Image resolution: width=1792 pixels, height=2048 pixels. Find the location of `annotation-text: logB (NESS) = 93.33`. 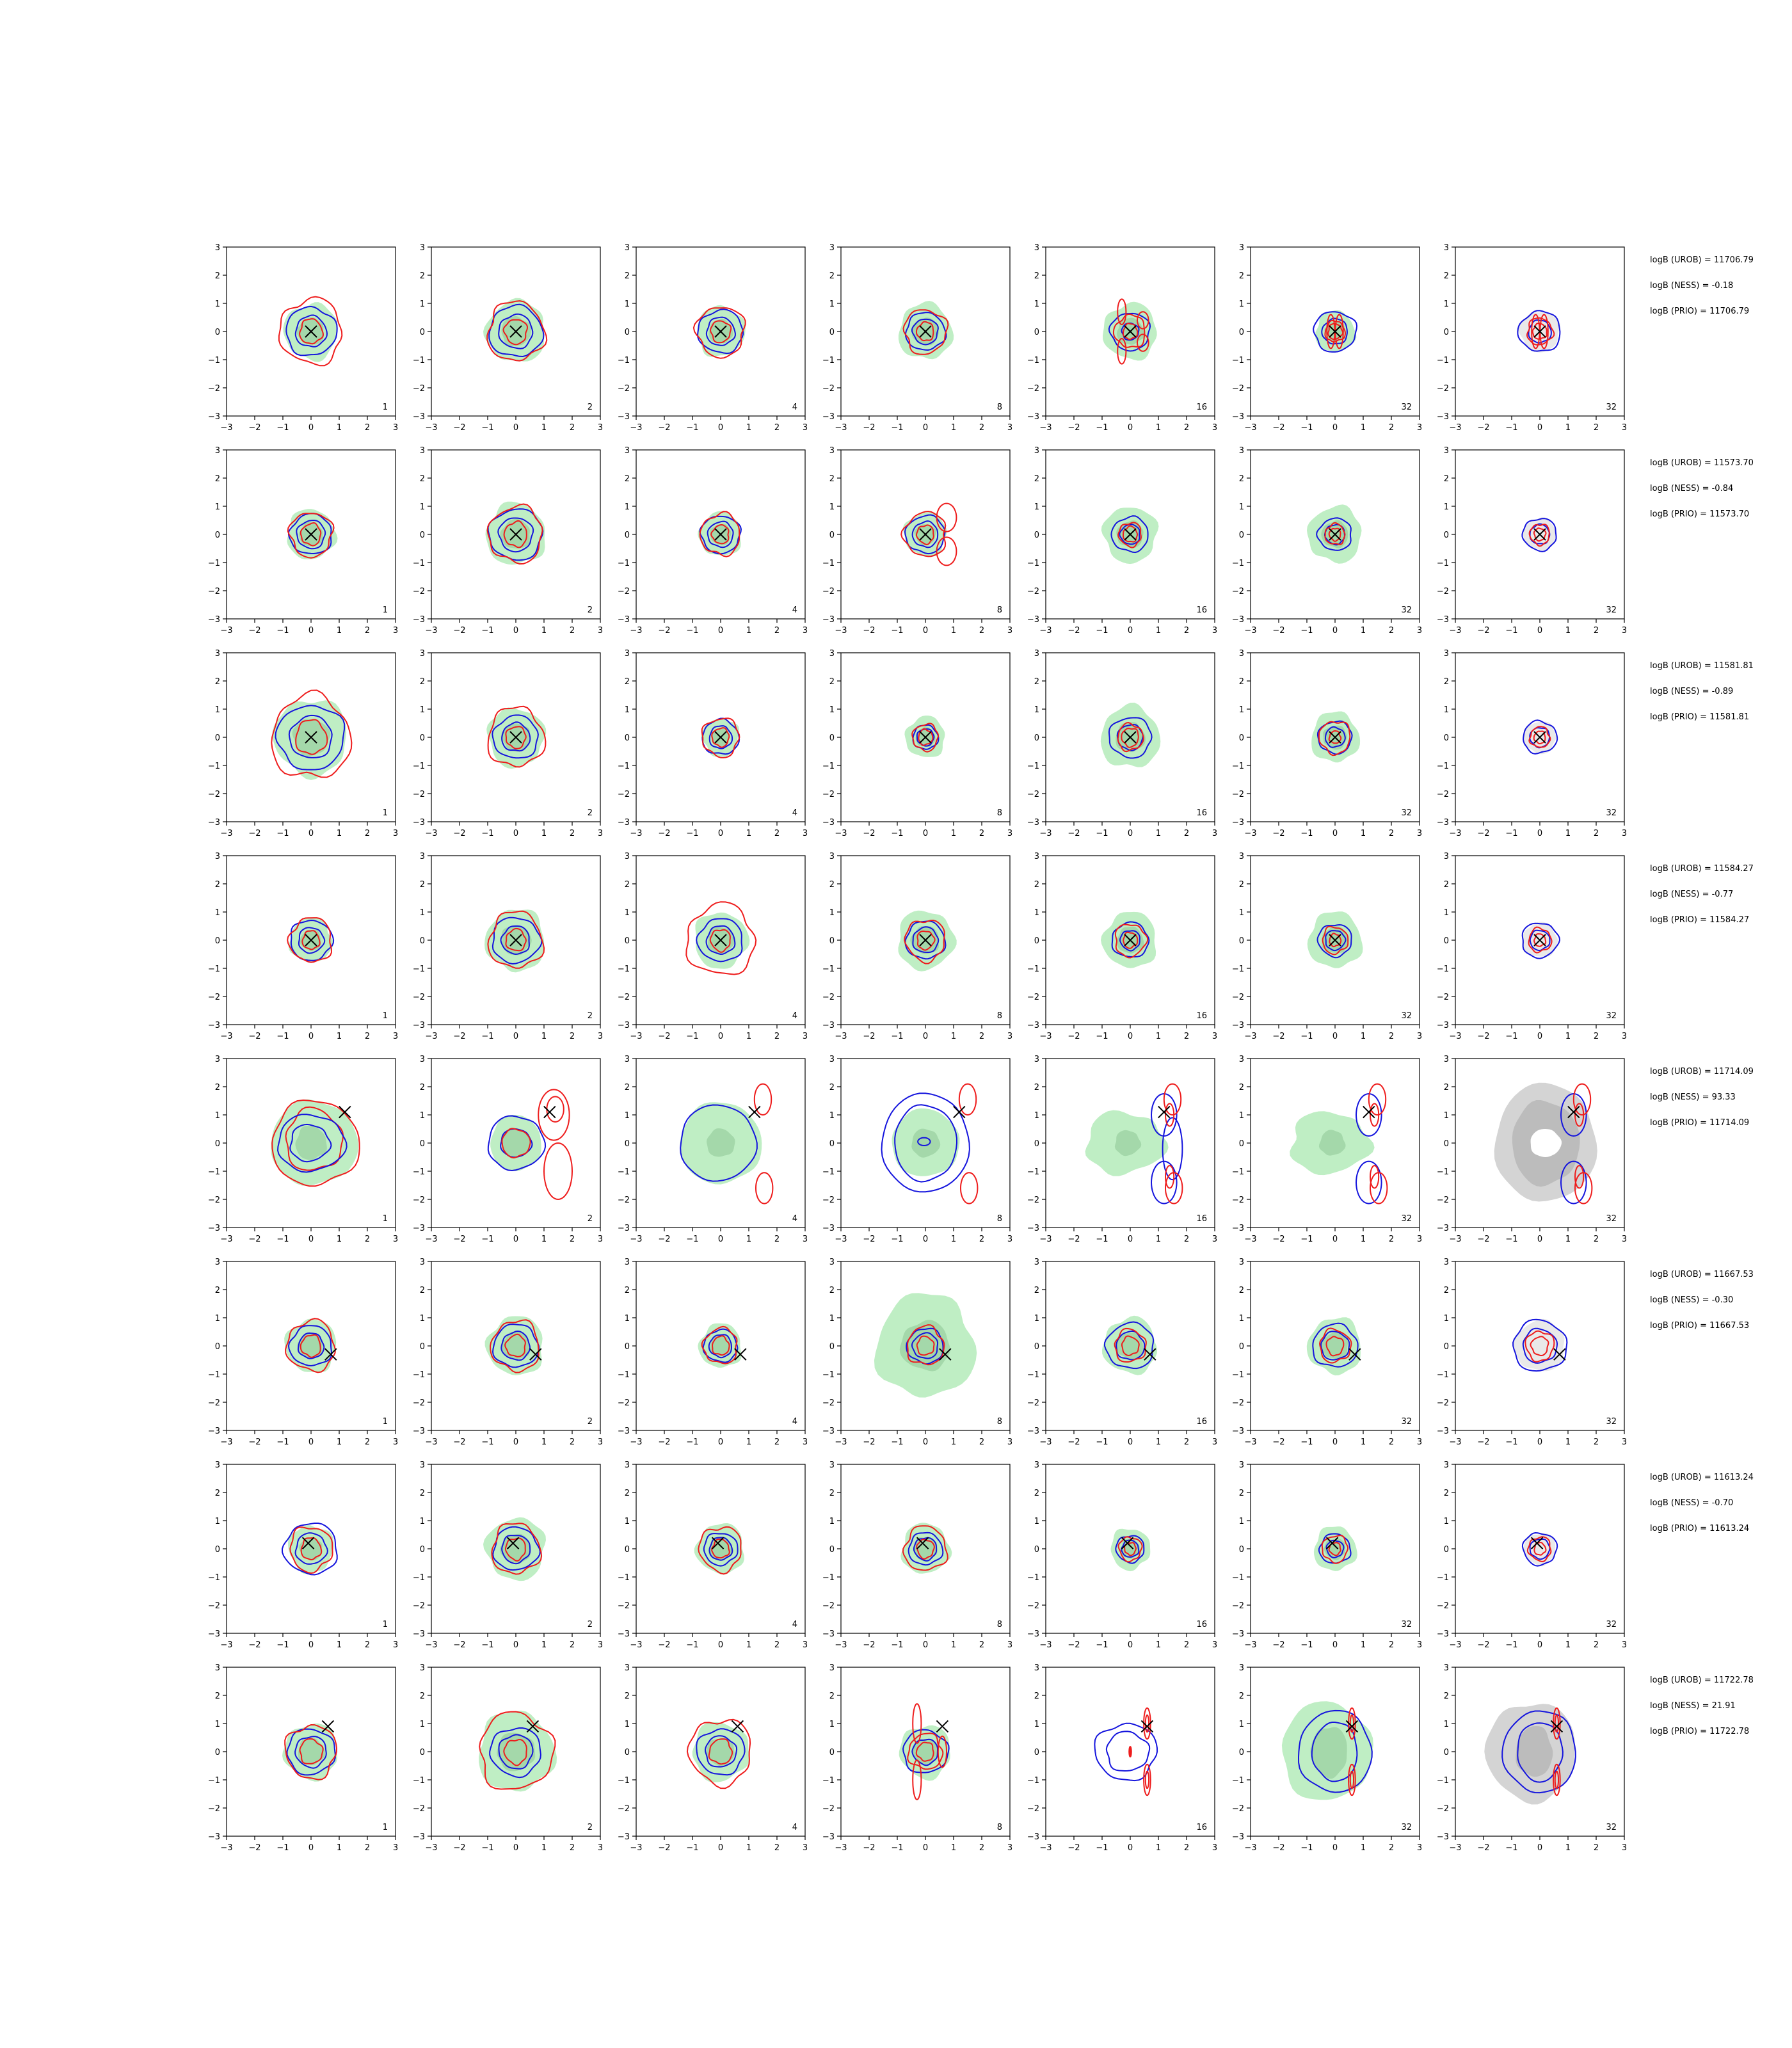

annotation-text: logB (NESS) = 93.33 is located at coordinates (1693, 1097).